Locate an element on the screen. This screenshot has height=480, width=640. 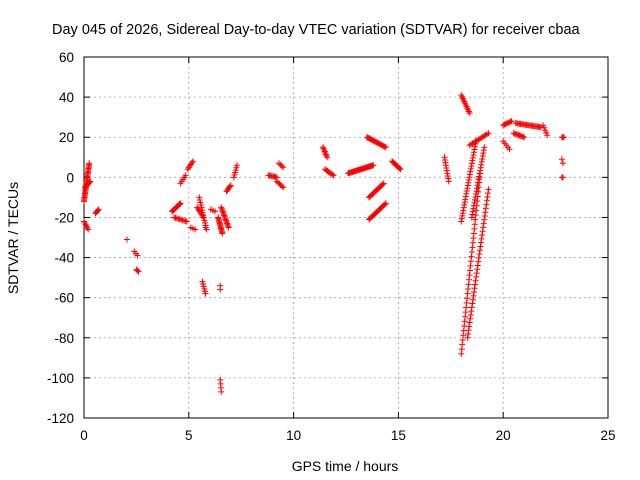
y-tick-label: -20 is located at coordinates (64, 217).